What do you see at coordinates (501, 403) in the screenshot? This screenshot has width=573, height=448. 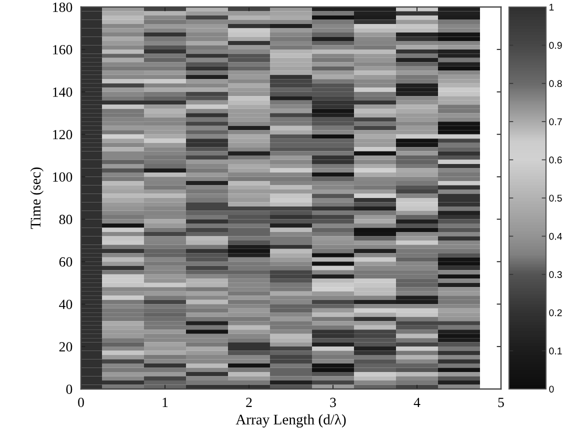 I see `x-tick-label: 5` at bounding box center [501, 403].